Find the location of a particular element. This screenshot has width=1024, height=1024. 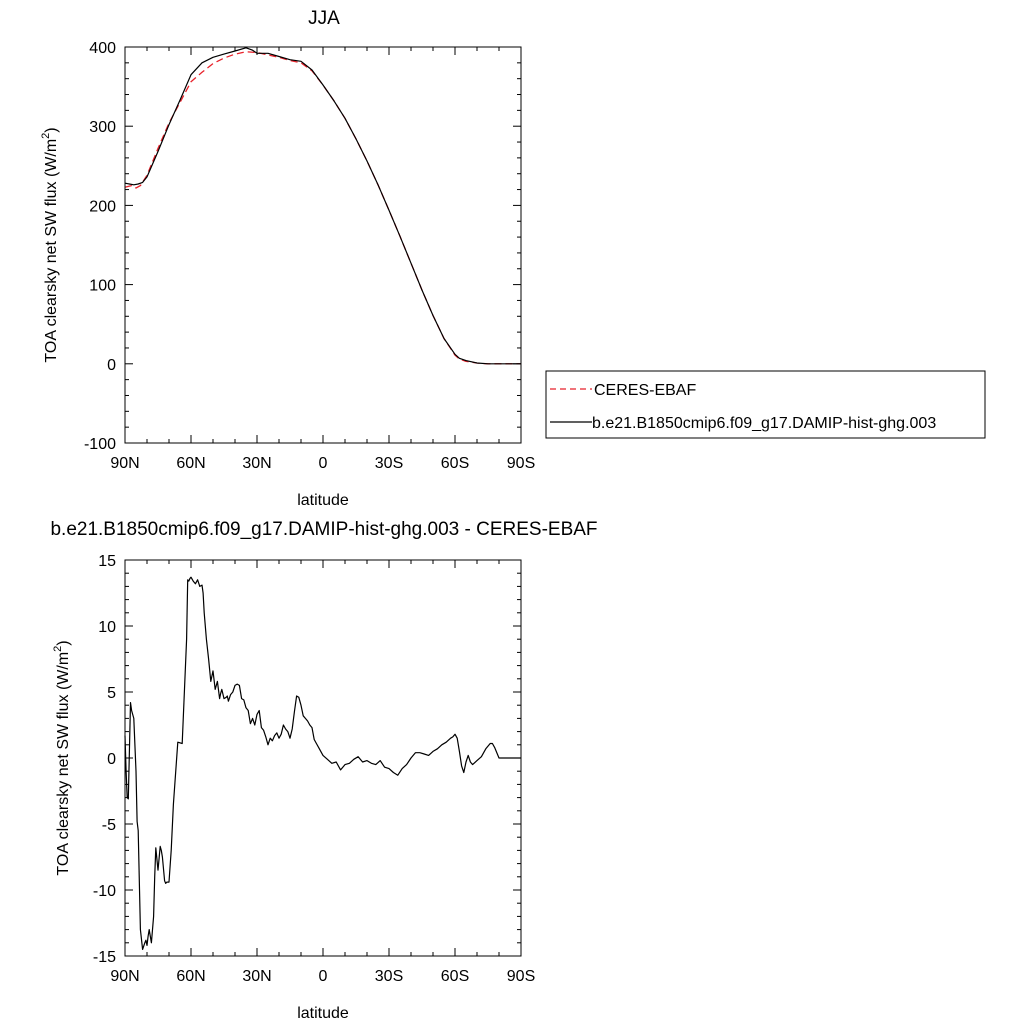

y-tick-label: -100 is located at coordinates (100, 444).